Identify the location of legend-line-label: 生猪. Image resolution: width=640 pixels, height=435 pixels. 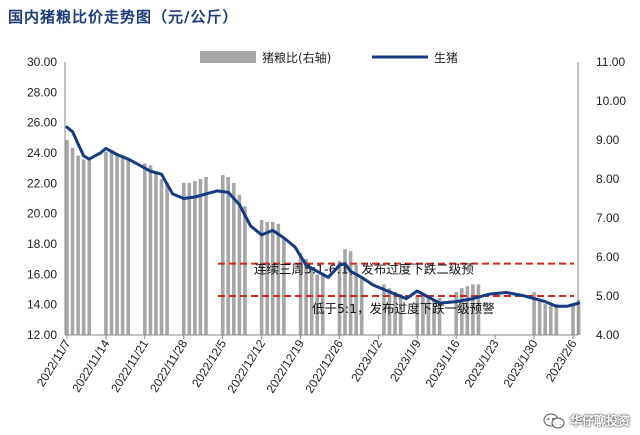
(446, 58).